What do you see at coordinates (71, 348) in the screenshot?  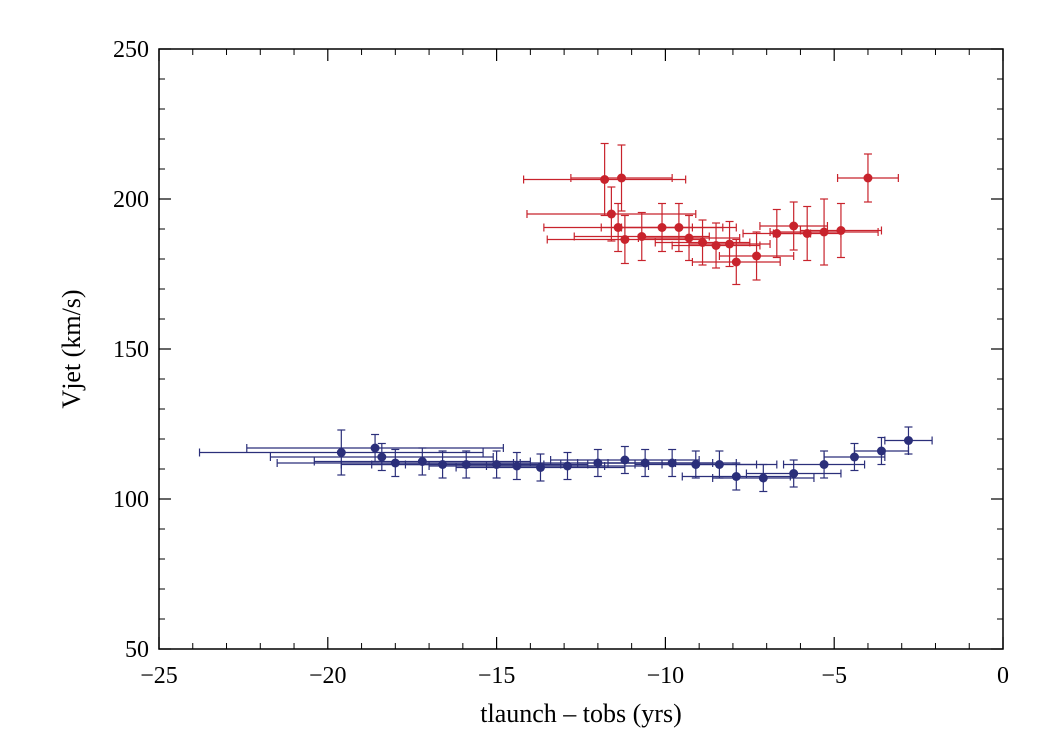 I see `y-axis-title: Vjet (km/s)` at bounding box center [71, 348].